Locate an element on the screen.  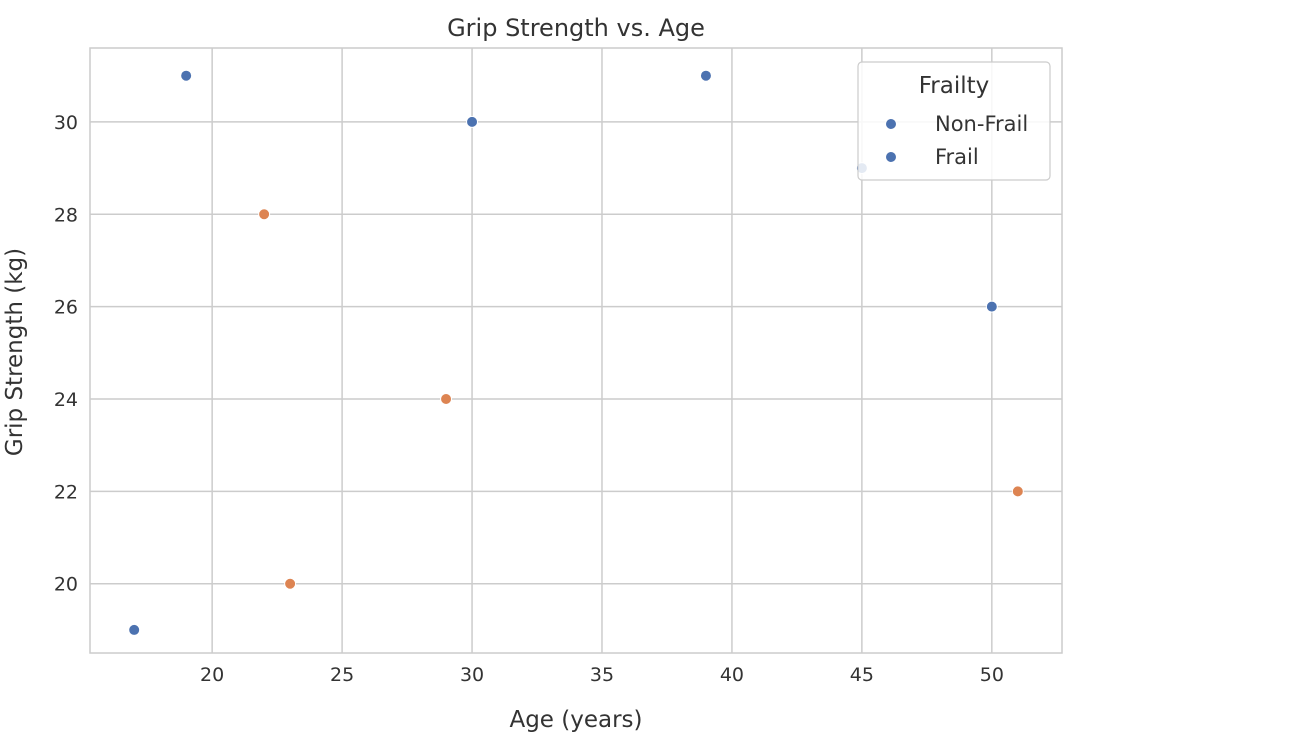
x-tick-labels: 20 25 30 35 40 45 50 is located at coordinates (602, 675).